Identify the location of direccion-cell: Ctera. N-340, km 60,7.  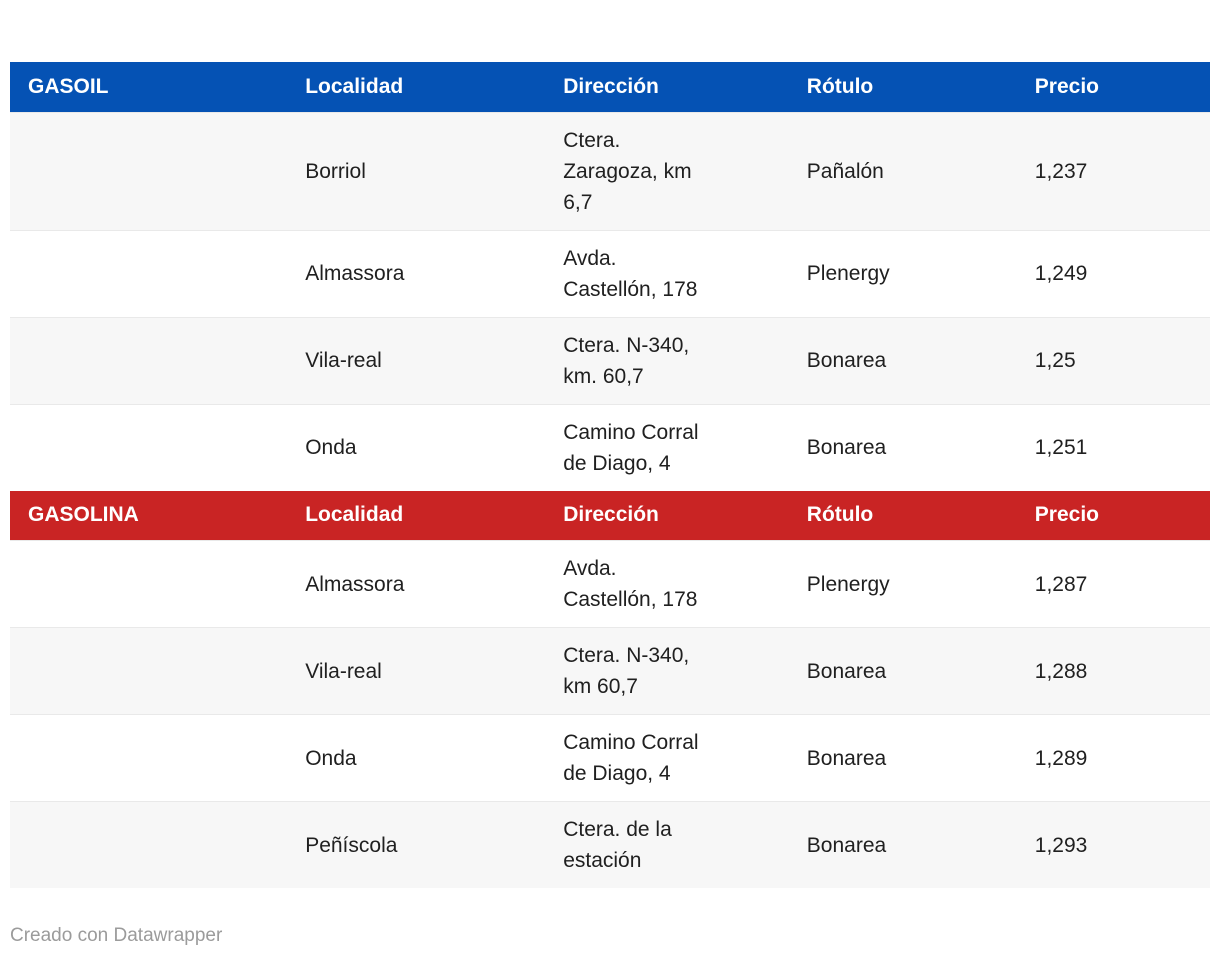
(626, 671).